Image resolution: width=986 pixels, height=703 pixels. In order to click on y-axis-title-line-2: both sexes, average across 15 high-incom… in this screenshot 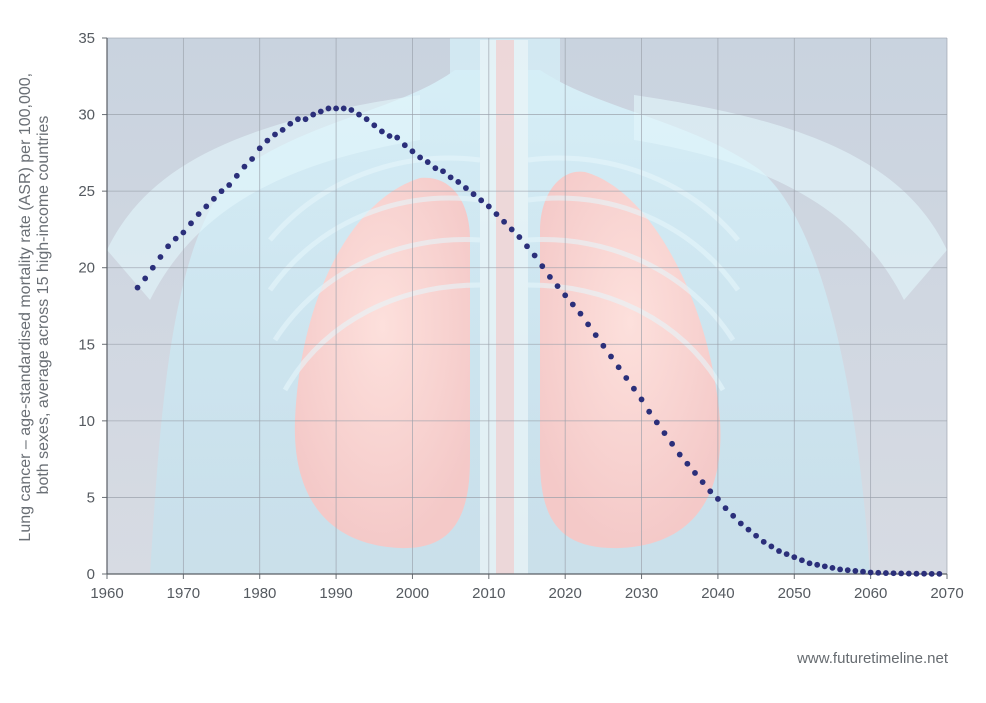, I will do `click(43, 305)`.